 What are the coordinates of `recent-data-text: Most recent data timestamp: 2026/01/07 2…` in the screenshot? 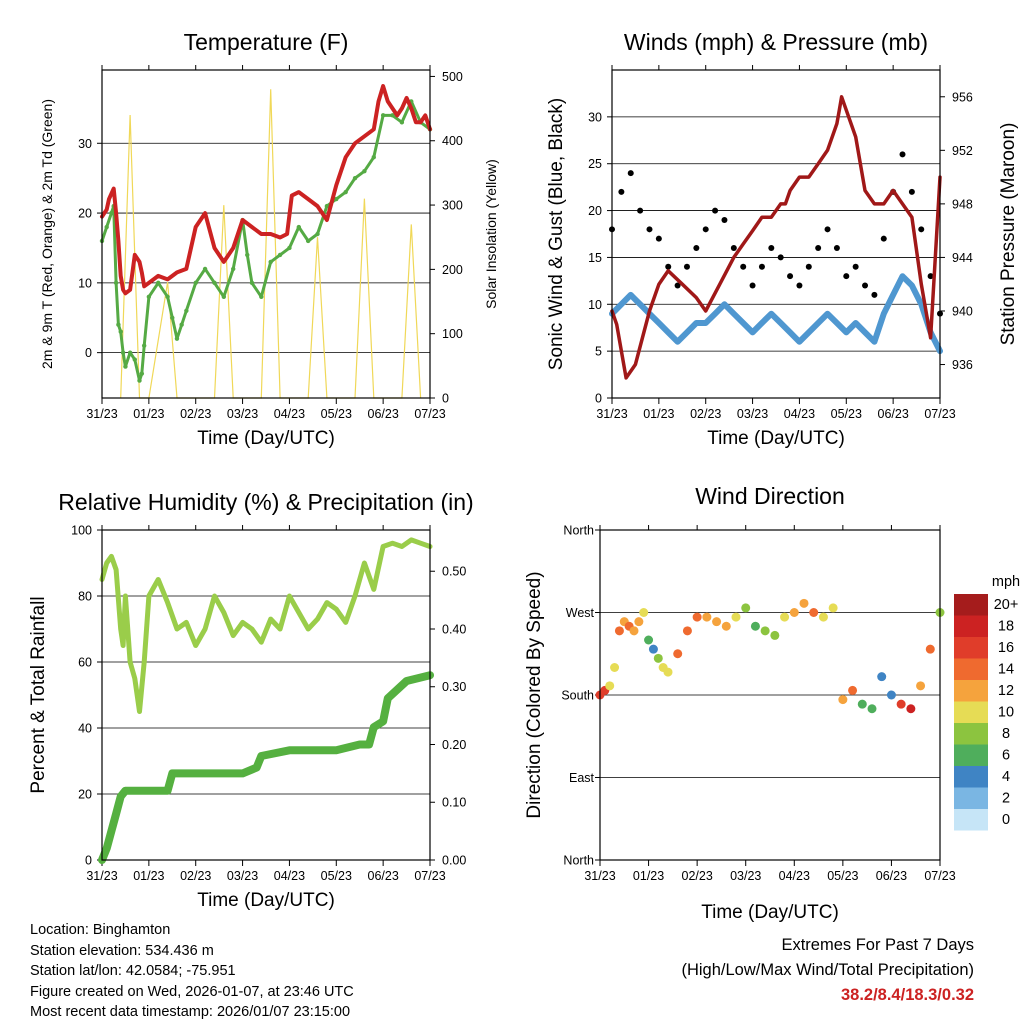 It's located at (190, 1012).